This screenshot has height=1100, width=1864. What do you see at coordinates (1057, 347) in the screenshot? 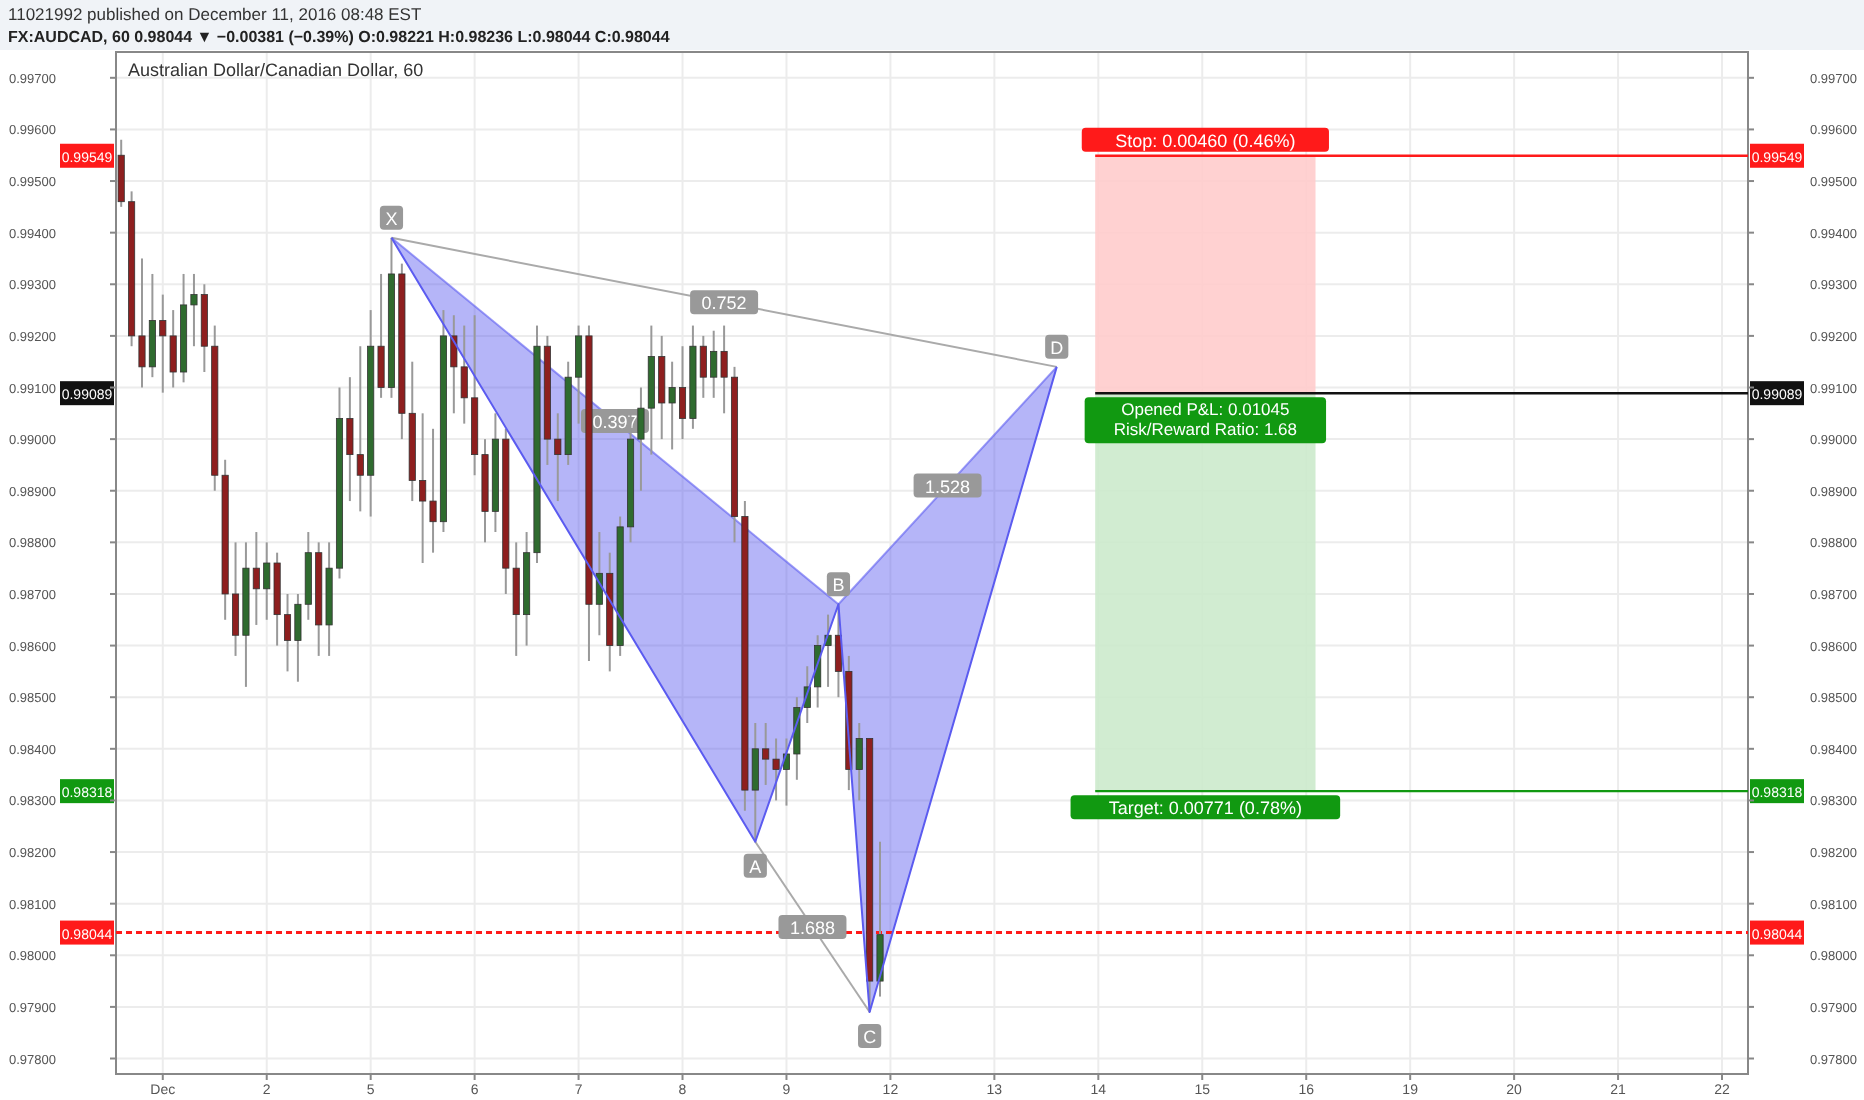
I see `annotation: D` at bounding box center [1057, 347].